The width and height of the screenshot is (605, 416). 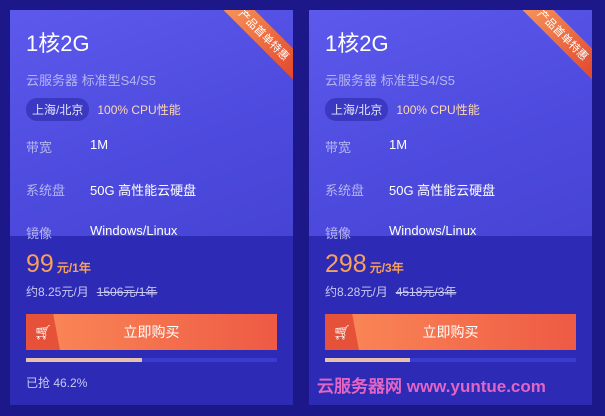 I want to click on original-price: 1506元/1年, so click(x=127, y=292).